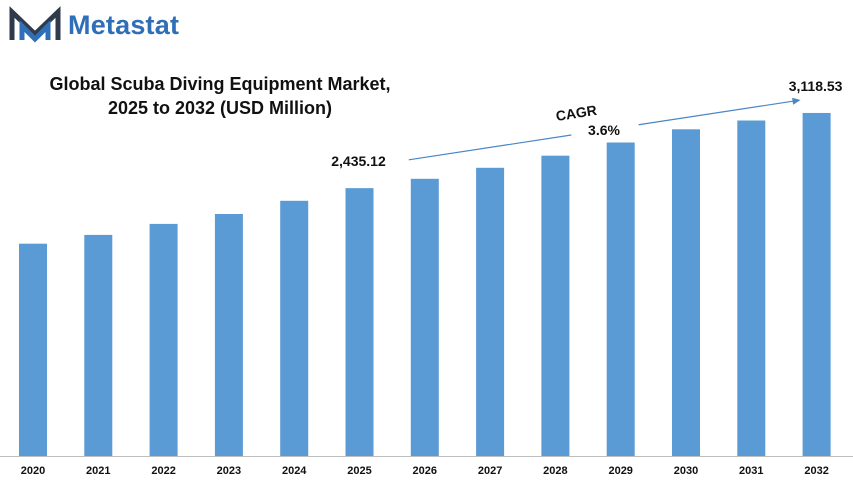 Image resolution: width=853 pixels, height=481 pixels. What do you see at coordinates (620, 299) in the screenshot?
I see `bar-2029` at bounding box center [620, 299].